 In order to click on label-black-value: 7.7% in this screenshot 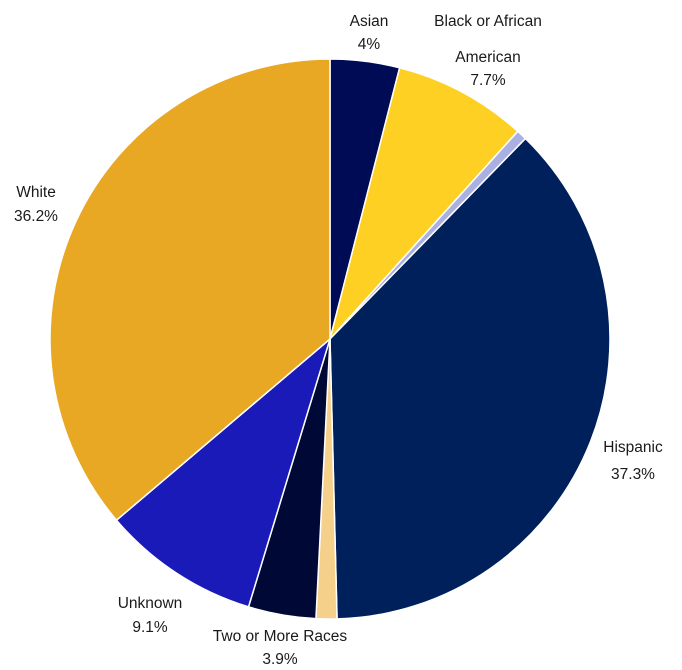, I will do `click(488, 80)`.